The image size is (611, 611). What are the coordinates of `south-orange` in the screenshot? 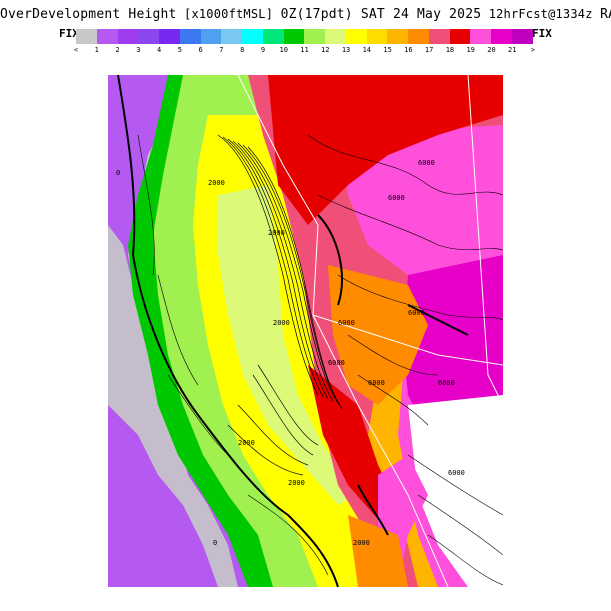 It's located at (378, 551).